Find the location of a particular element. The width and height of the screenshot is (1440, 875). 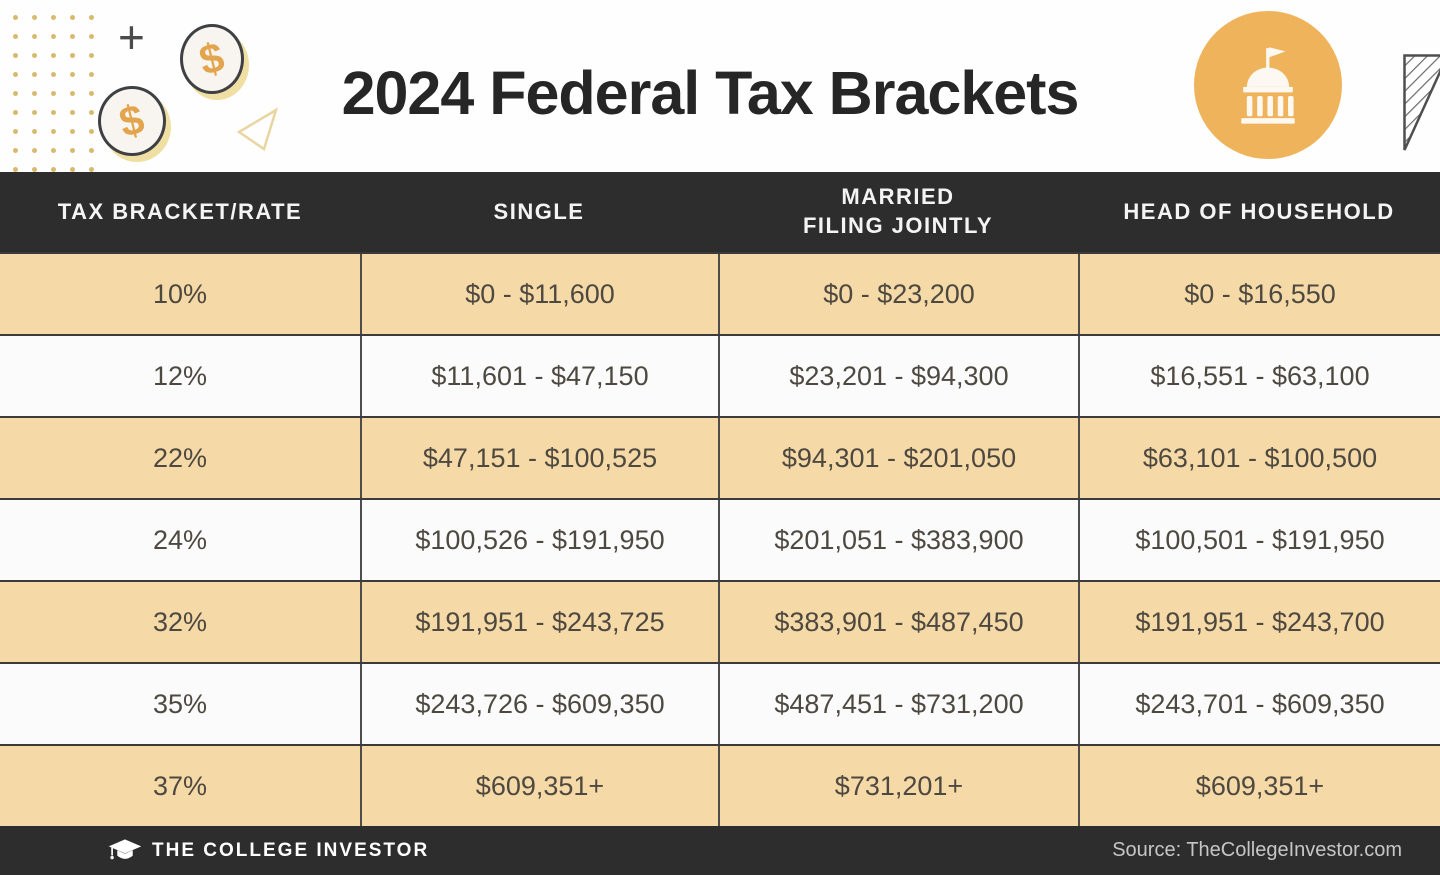

cell-head-of-household: $63,101 - $100,500 is located at coordinates (1259, 458).